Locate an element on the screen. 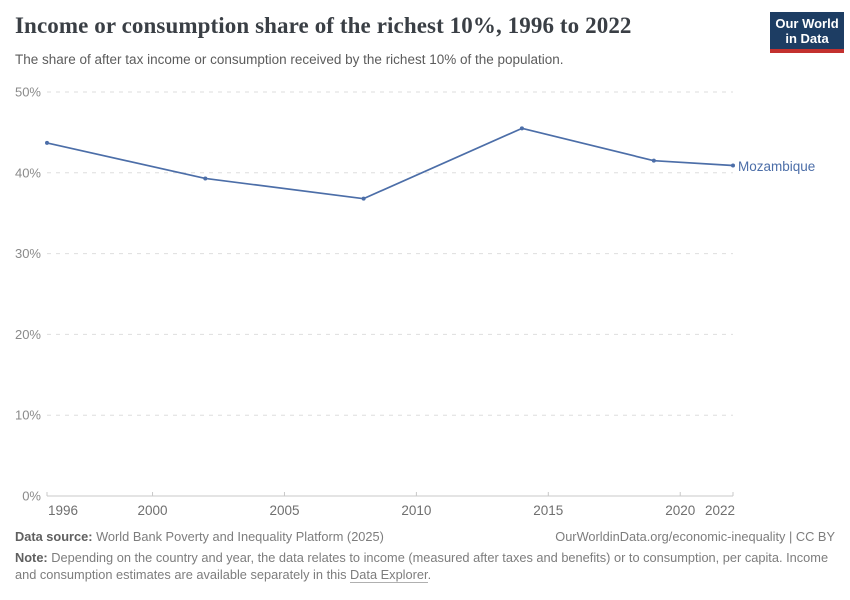 The image size is (850, 600). y-tick-label: 40% is located at coordinates (28, 172).